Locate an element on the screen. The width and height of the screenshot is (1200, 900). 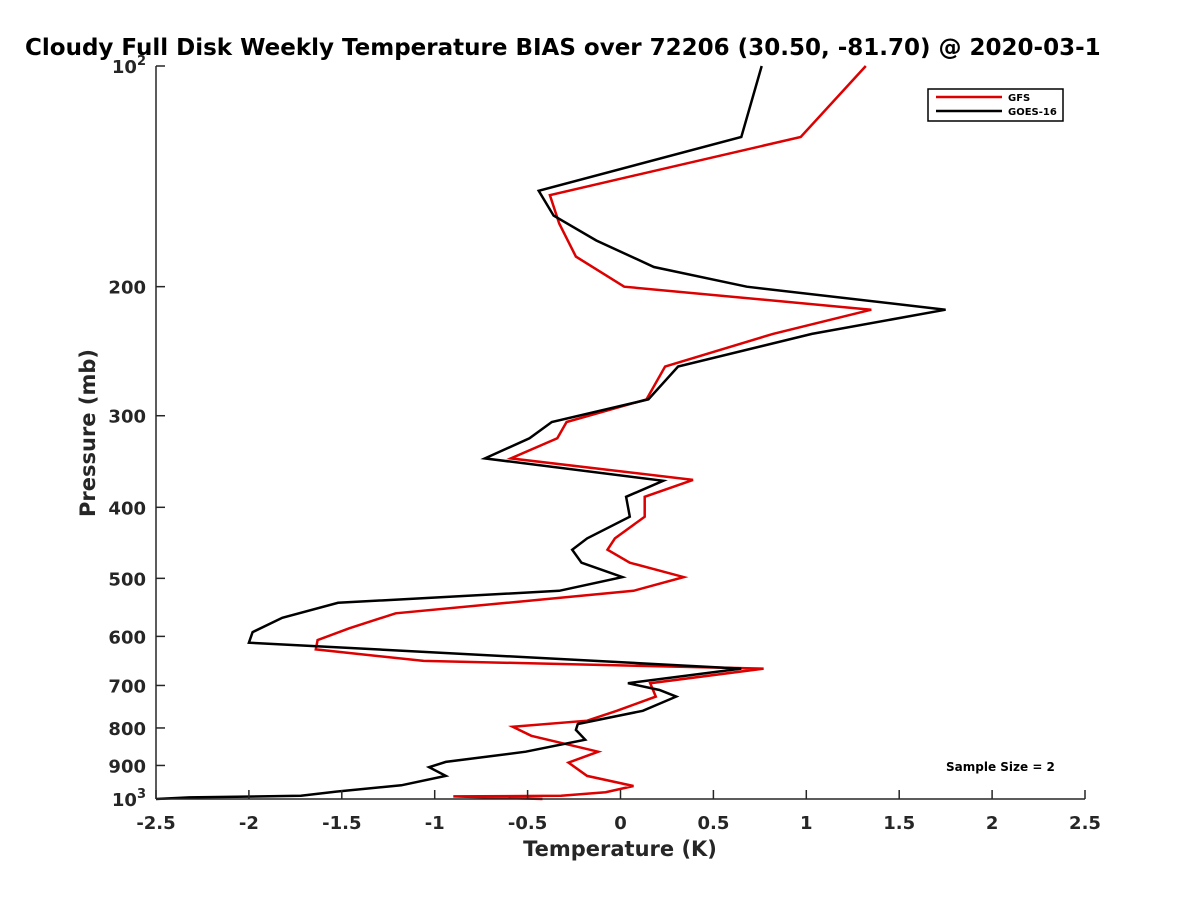
x-tick-label: 2 is located at coordinates (992, 823).